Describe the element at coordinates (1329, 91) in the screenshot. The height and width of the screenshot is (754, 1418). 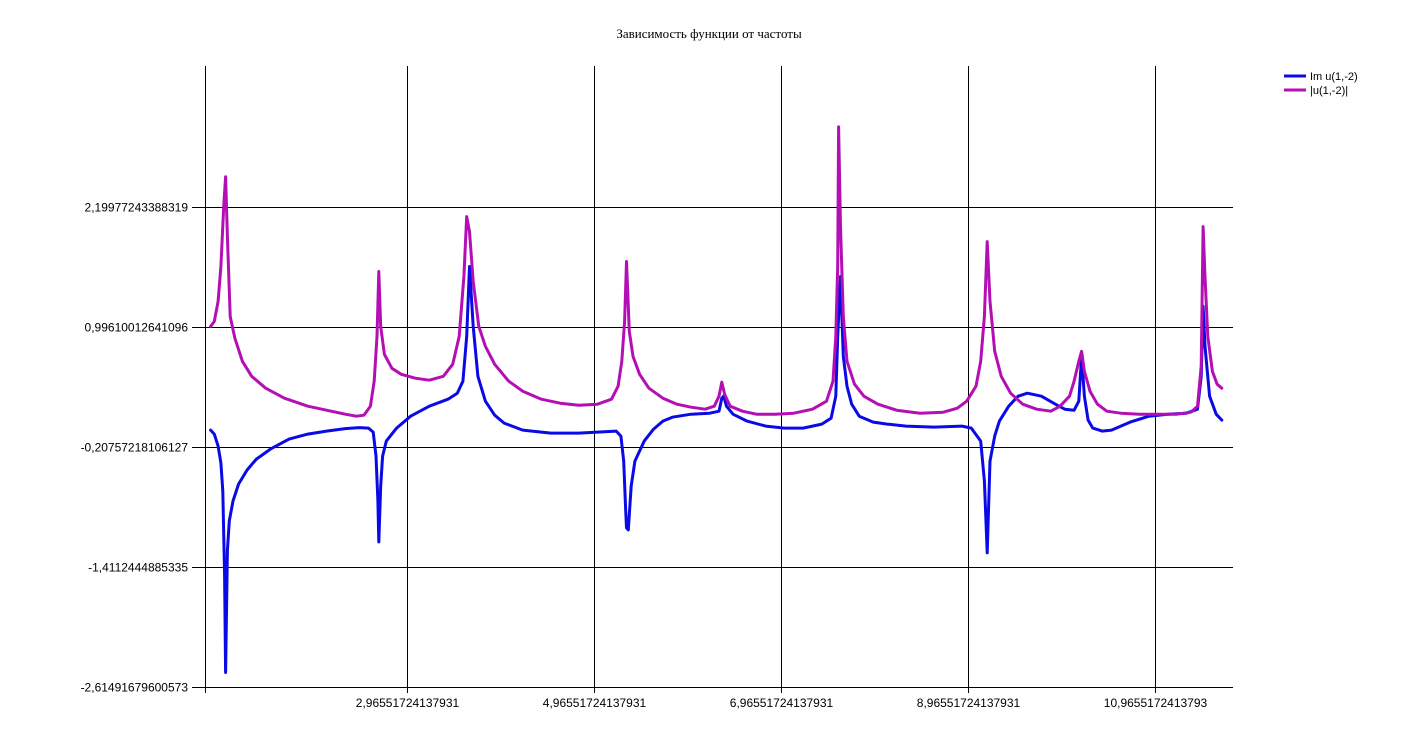
I see `legend-label-2: |u(1,-2)|` at that location.